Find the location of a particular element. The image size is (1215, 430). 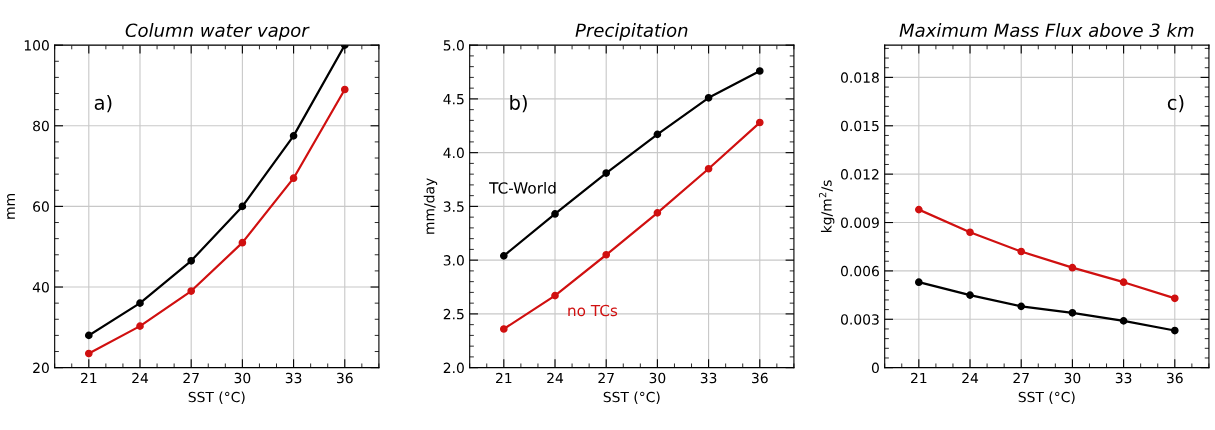

y-tick-label: 0.003 is located at coordinates (859, 319).